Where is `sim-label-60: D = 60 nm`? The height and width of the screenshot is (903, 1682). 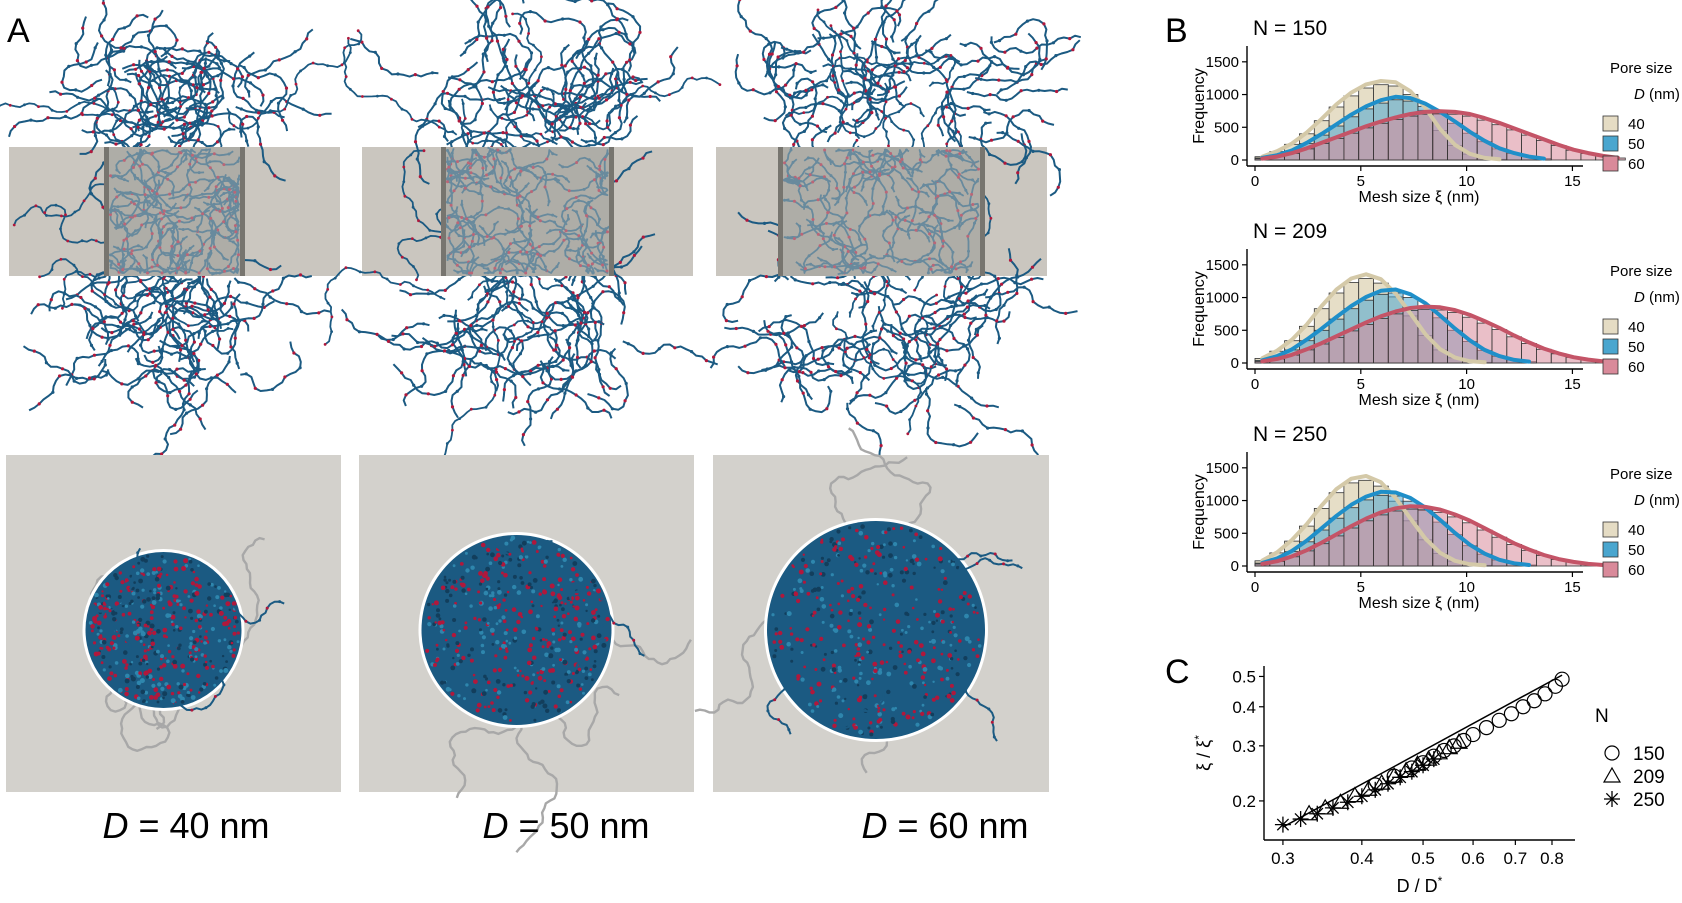 sim-label-60: D = 60 nm is located at coordinates (944, 825).